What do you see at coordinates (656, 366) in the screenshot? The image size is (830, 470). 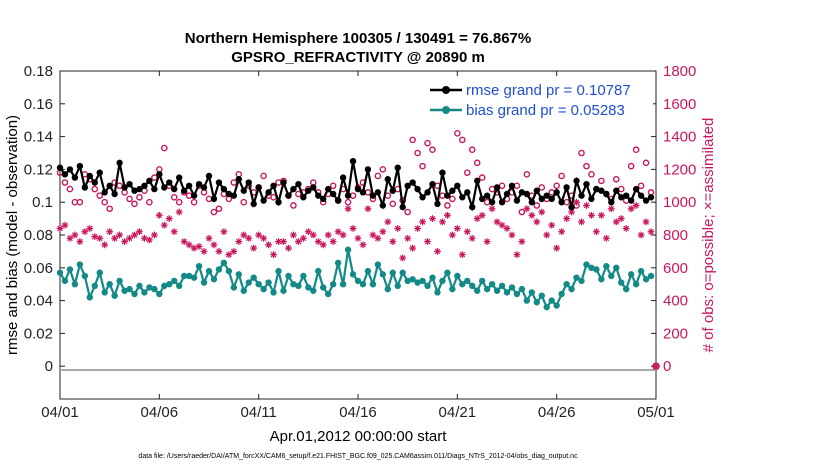 I see `zero-obs-marker` at bounding box center [656, 366].